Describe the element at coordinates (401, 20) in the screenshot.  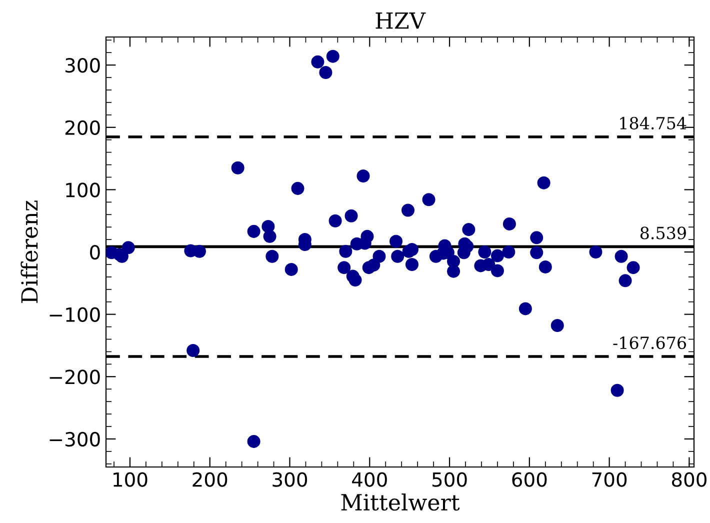
I see `chart-title: HZV` at that location.